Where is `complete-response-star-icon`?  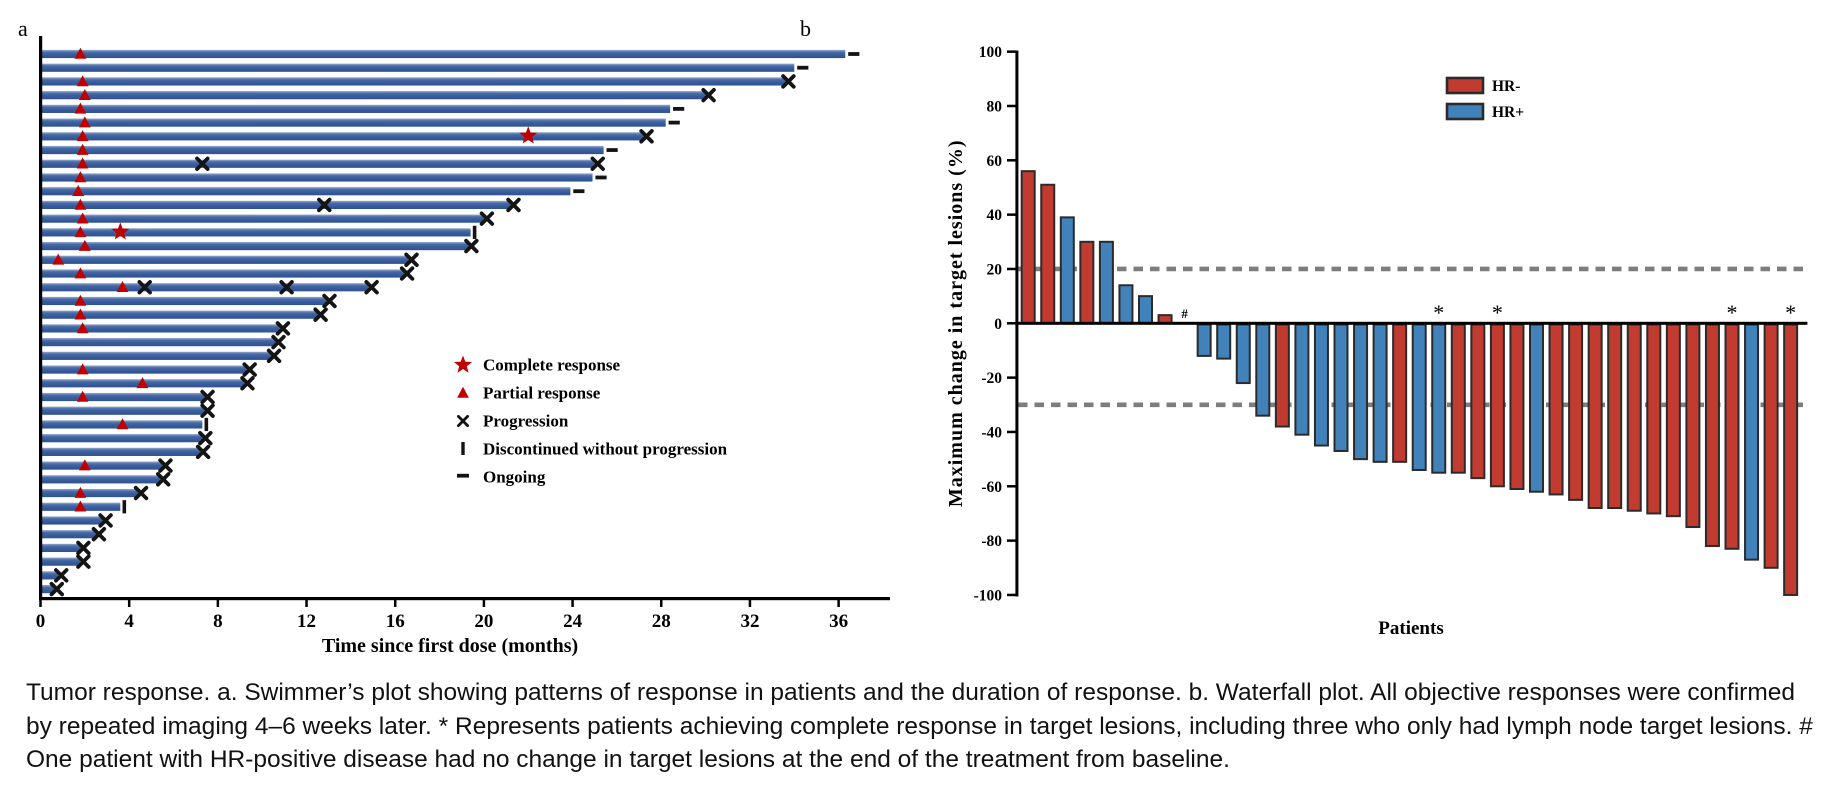 complete-response-star-icon is located at coordinates (120, 231).